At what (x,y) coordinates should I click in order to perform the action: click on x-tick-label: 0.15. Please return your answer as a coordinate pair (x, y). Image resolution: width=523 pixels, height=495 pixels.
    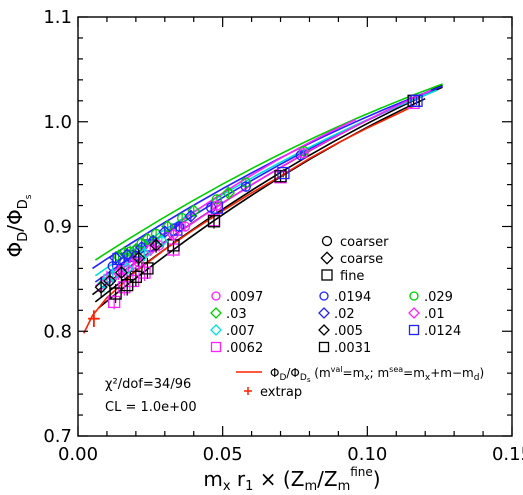
    Looking at the image, I should click on (507, 454).